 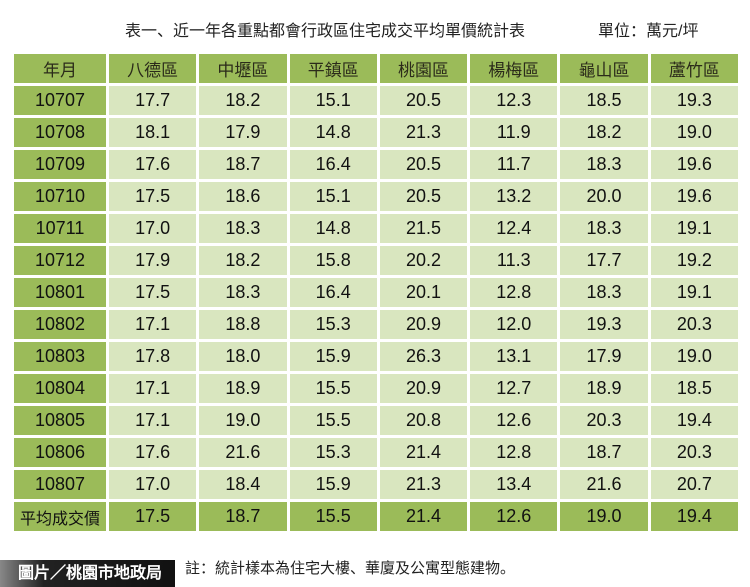 What do you see at coordinates (333, 68) in the screenshot?
I see `column-header: 平鎮區` at bounding box center [333, 68].